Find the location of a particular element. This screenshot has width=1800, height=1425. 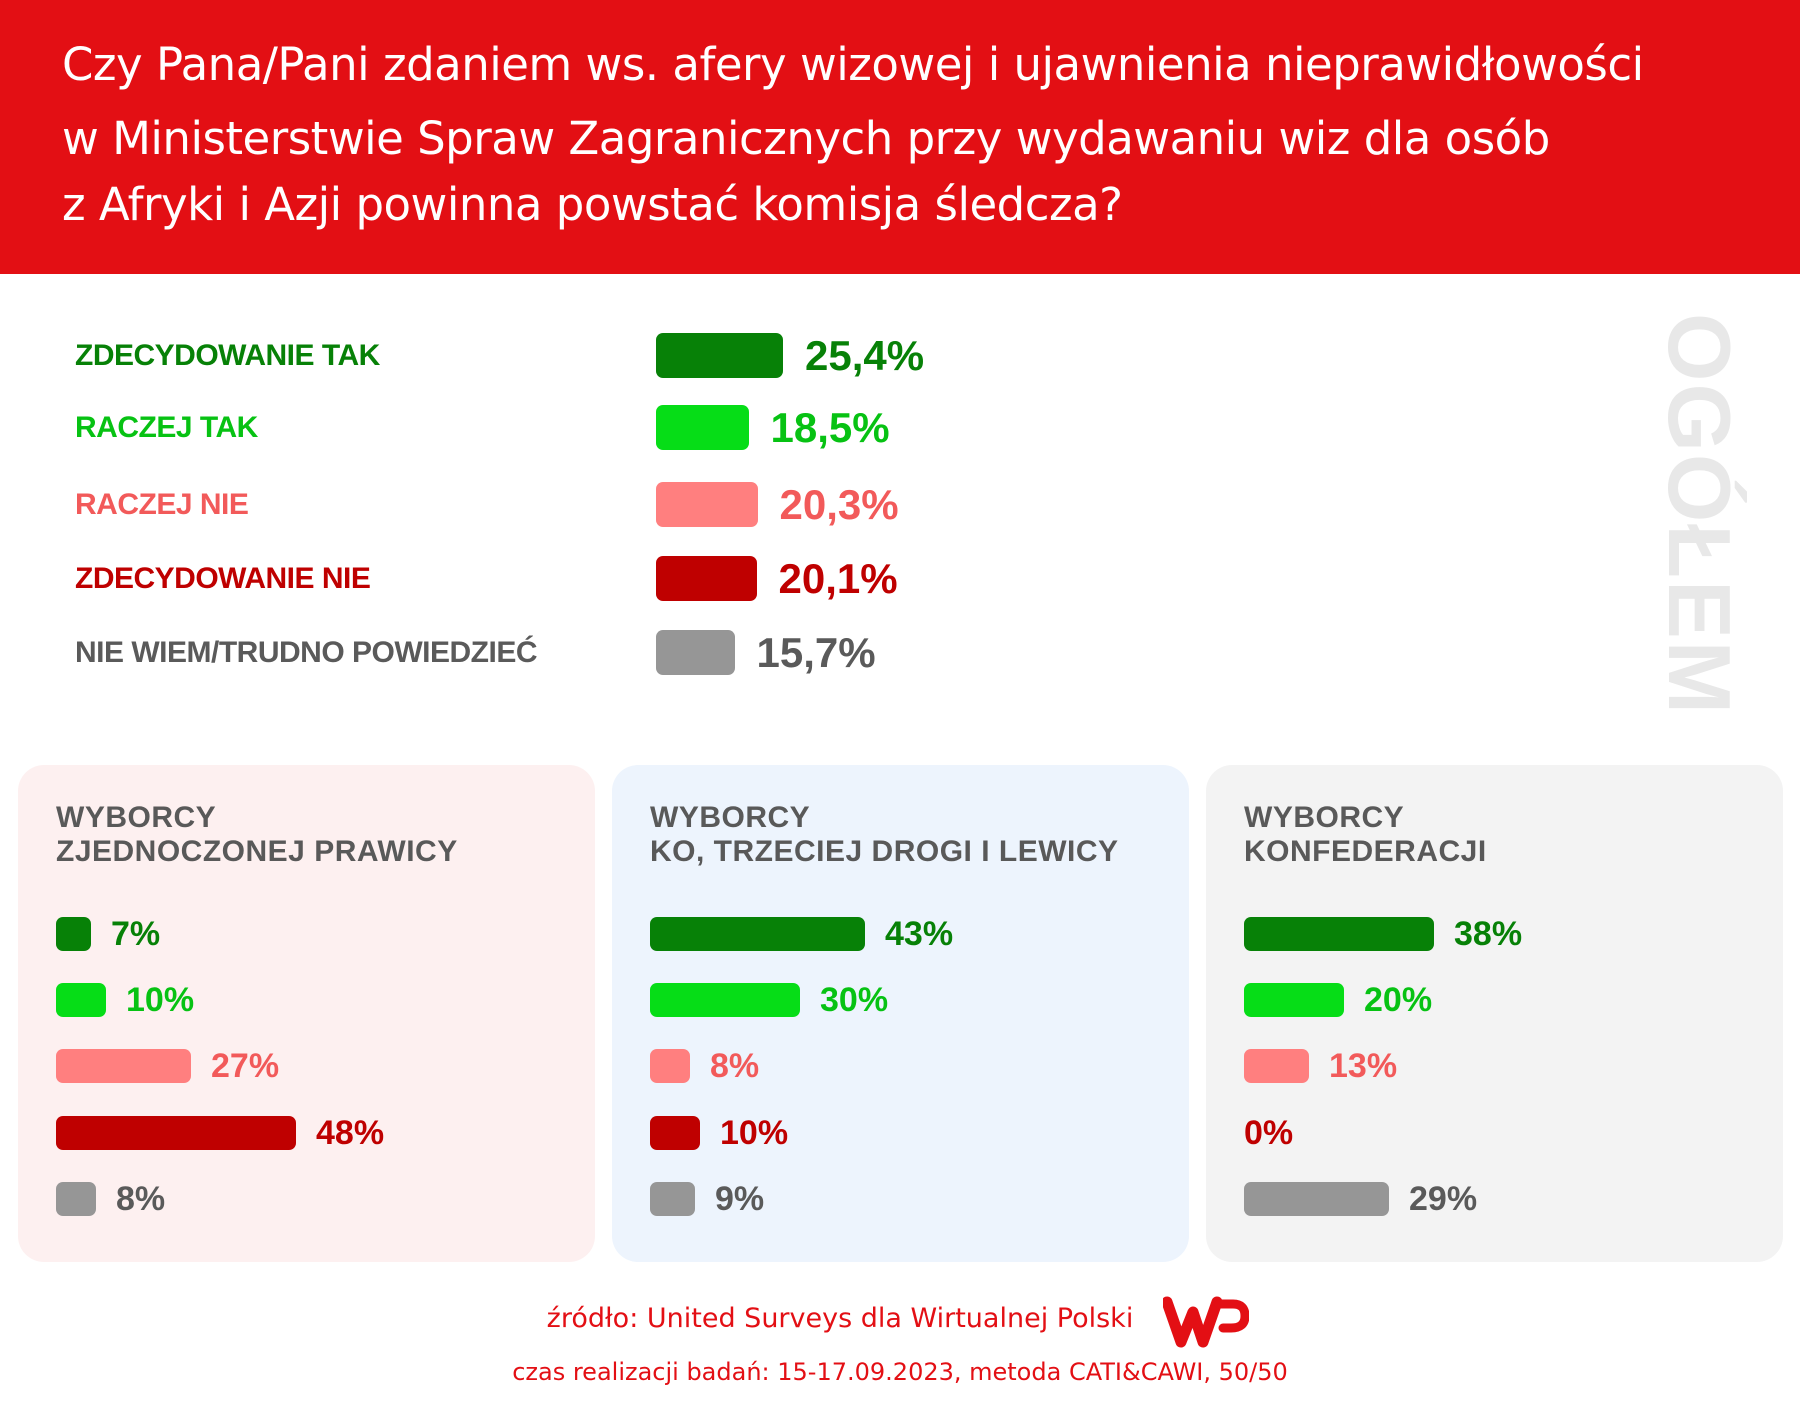

category-label: ZDECYDOWANIE NIE is located at coordinates (223, 578).